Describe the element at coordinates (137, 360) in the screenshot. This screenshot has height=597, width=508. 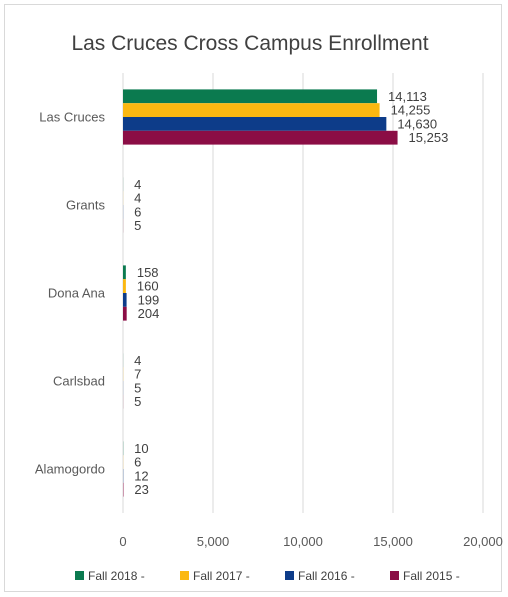
I see `data-label-carlsbad-fall-2018: 4` at that location.